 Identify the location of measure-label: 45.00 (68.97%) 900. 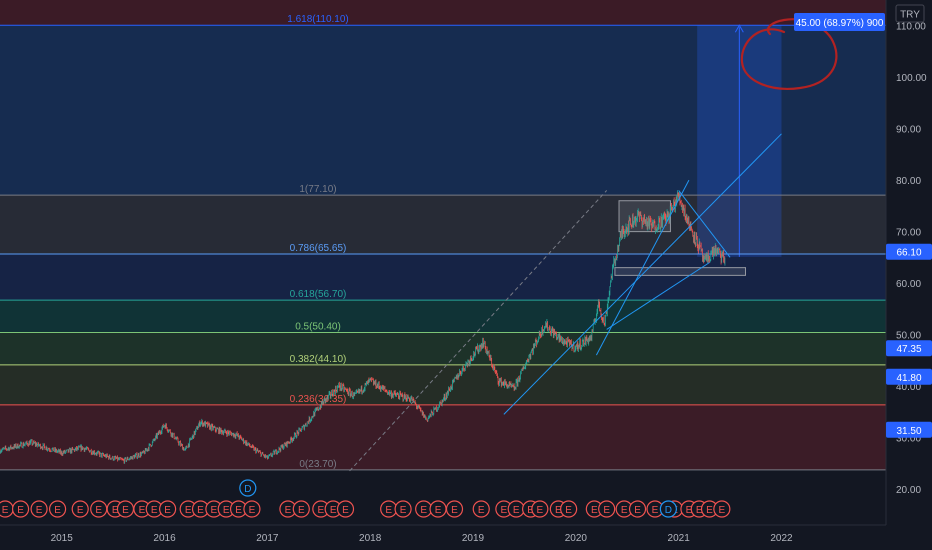
(839, 22).